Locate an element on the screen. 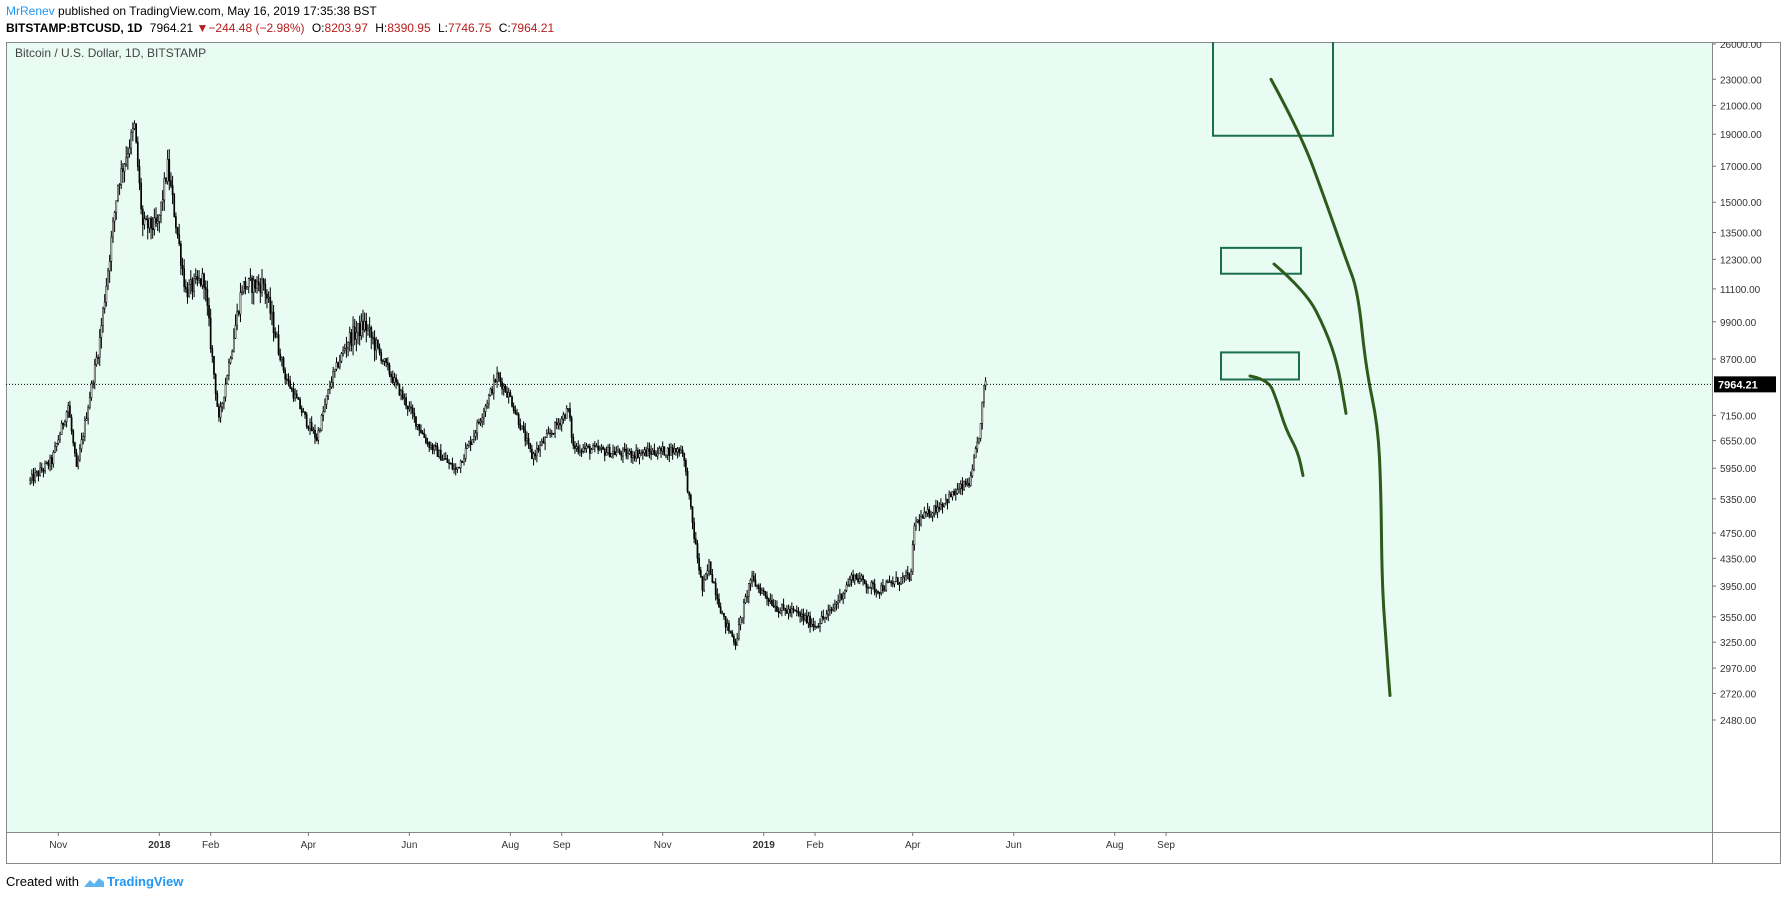 The width and height of the screenshot is (1788, 900). author-link: MrRenev is located at coordinates (30, 11).